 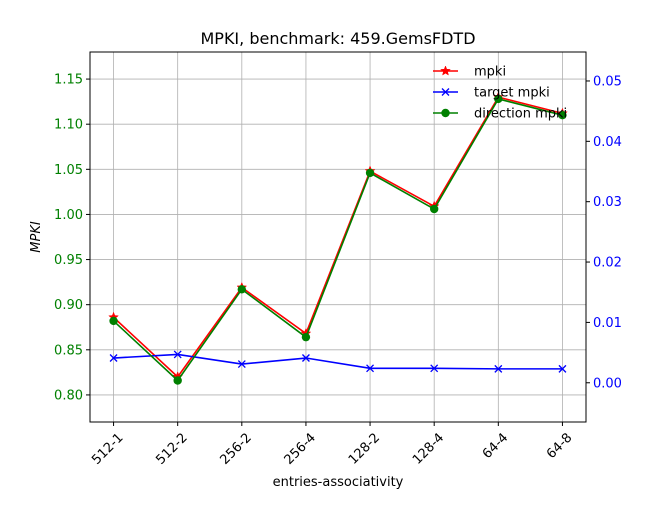 What do you see at coordinates (607, 142) in the screenshot?
I see `right-y-tick-label: 0.04` at bounding box center [607, 142].